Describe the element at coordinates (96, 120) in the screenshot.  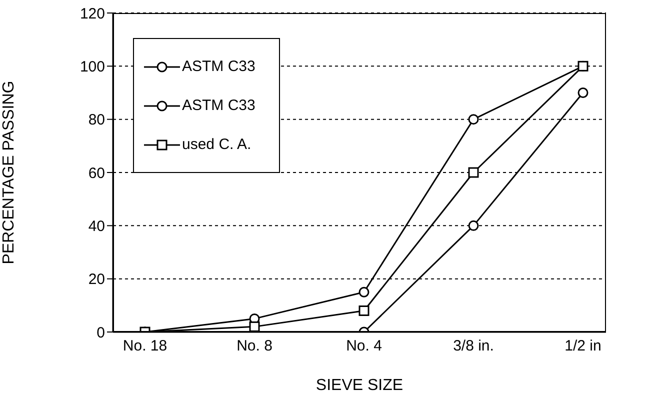
I see `y-tick-label: 80` at that location.